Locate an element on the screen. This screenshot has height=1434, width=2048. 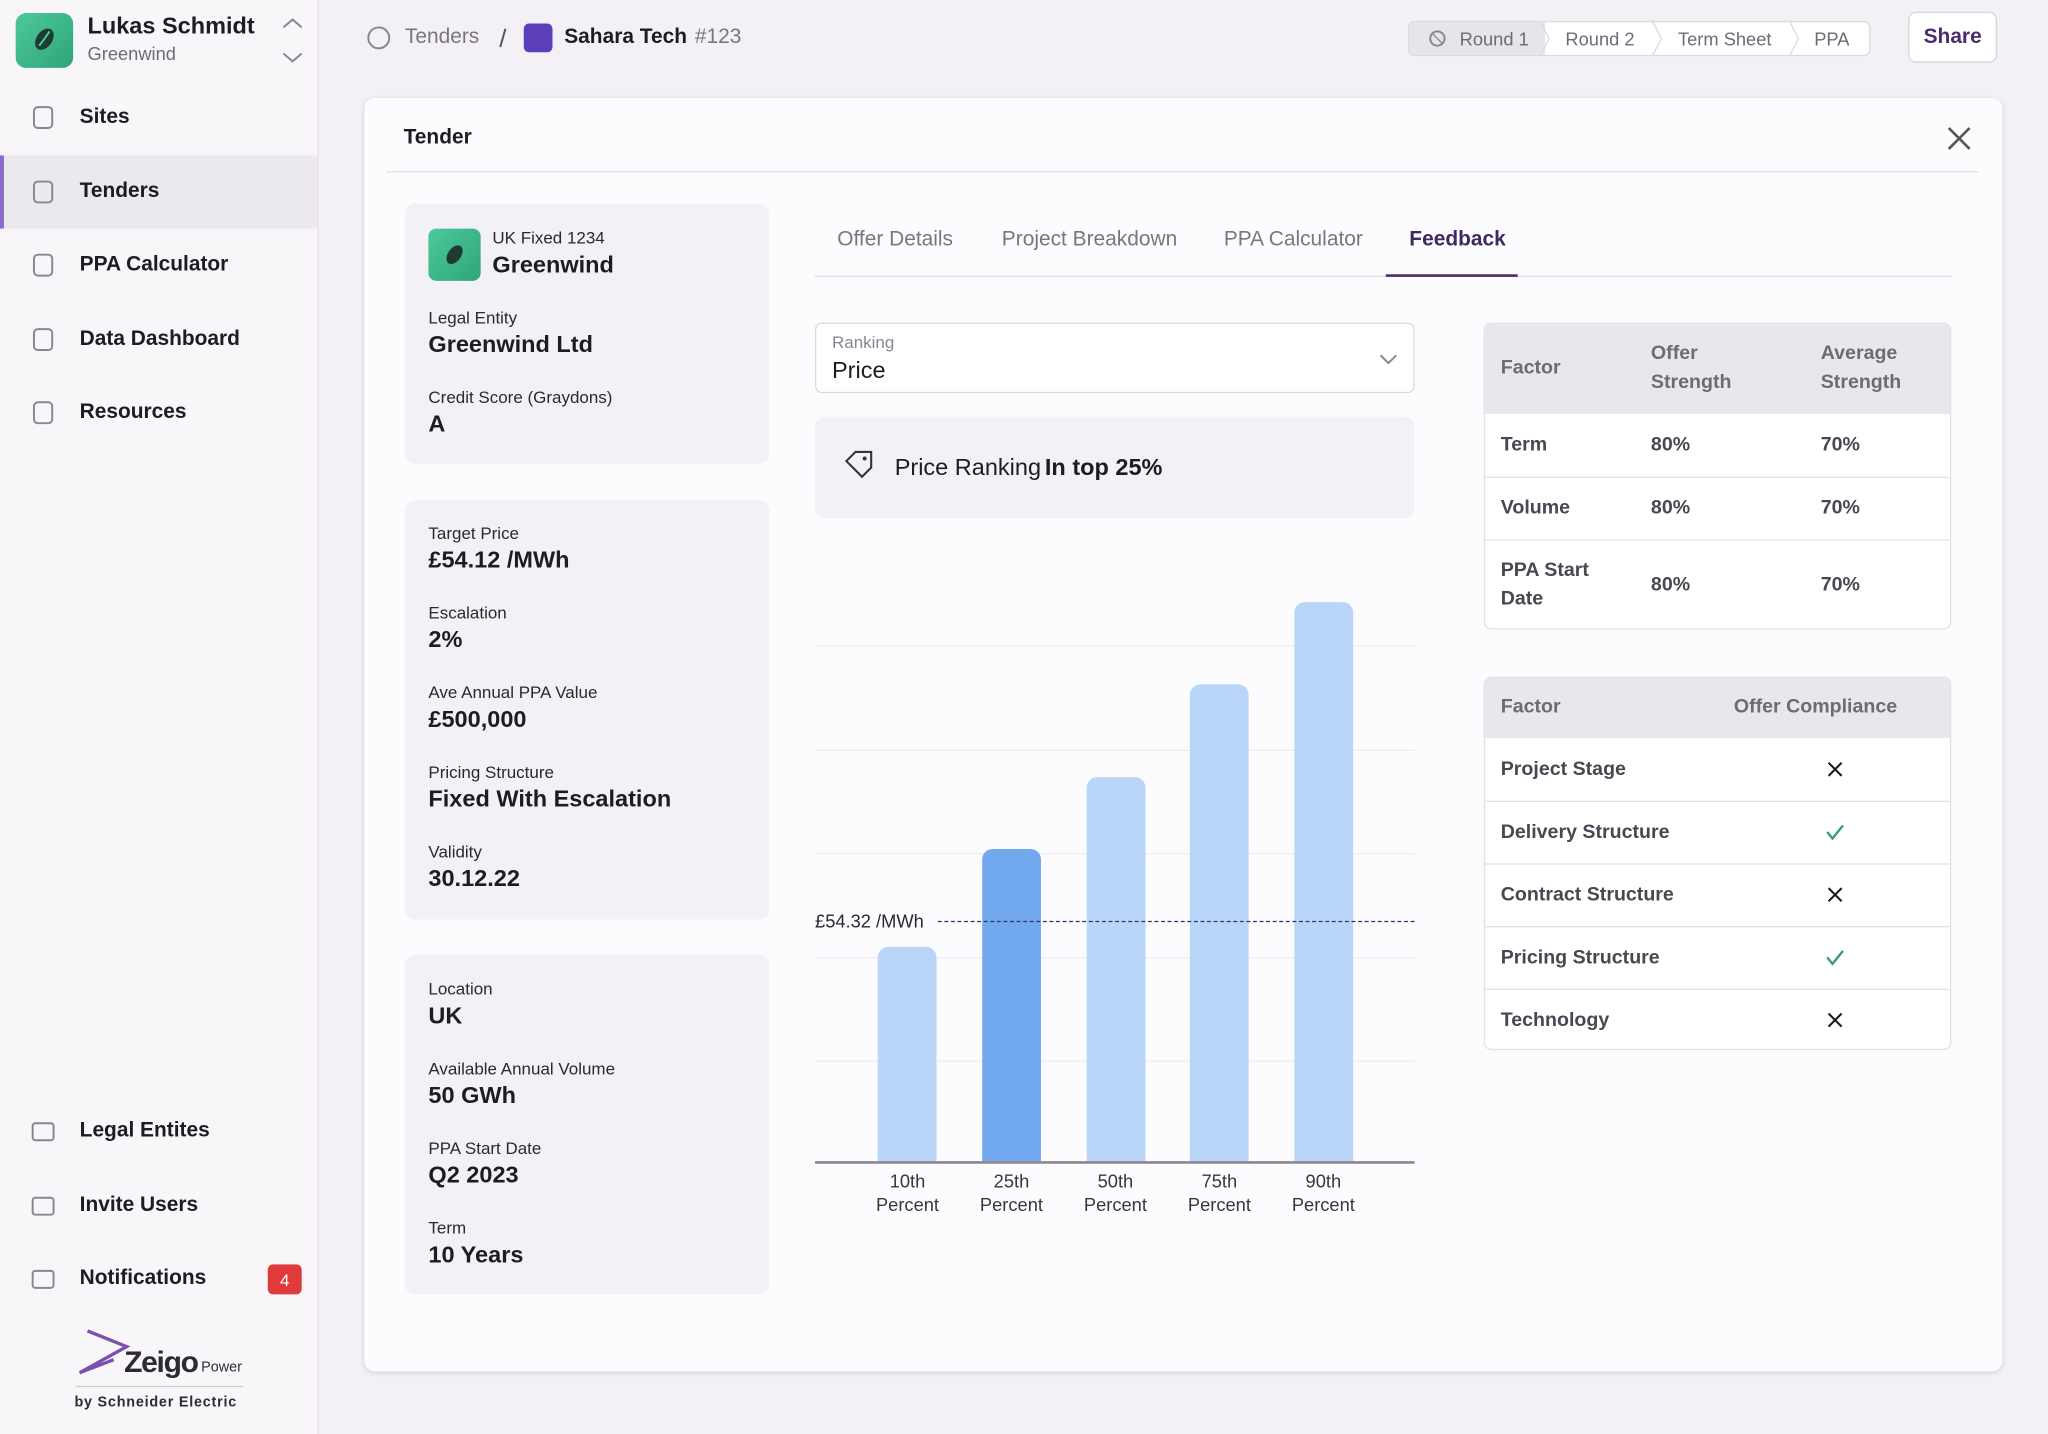
account-switch is located at coordinates (292, 40).